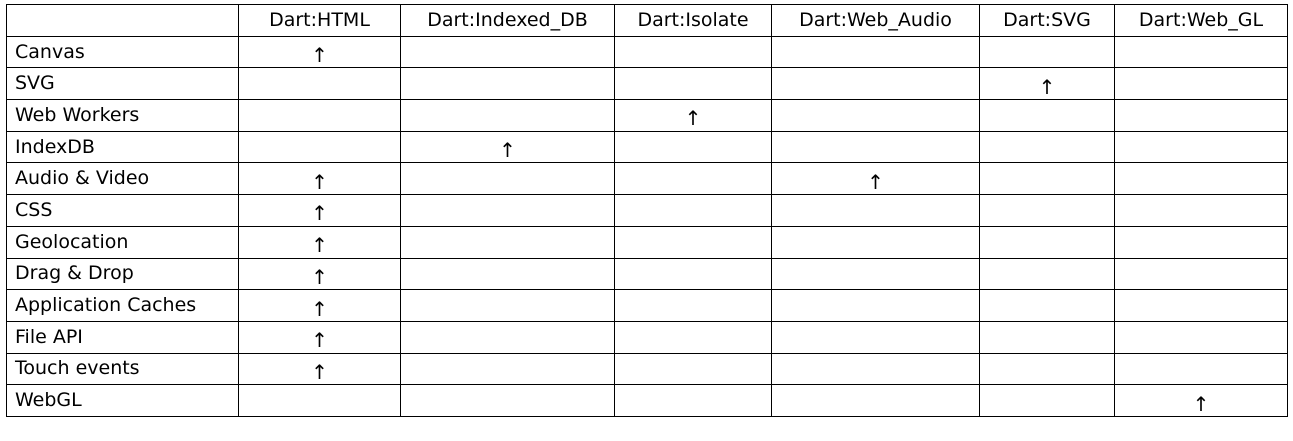 Image resolution: width=1293 pixels, height=441 pixels. I want to click on column-header-dart-svg: Dart:SVG, so click(1047, 20).